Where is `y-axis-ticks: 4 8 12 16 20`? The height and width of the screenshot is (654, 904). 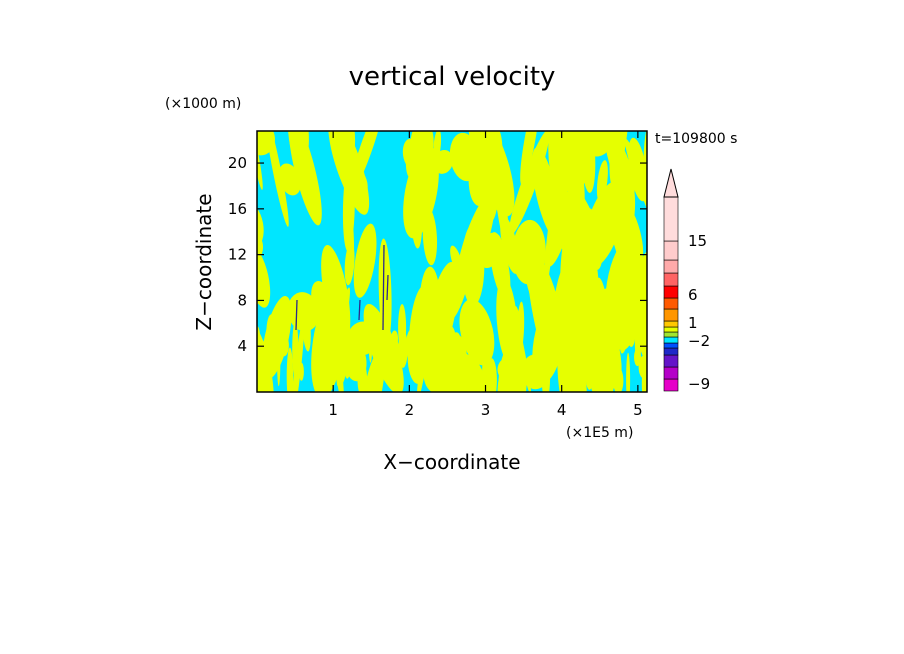 y-axis-ticks: 4 8 12 16 20 is located at coordinates (437, 254).